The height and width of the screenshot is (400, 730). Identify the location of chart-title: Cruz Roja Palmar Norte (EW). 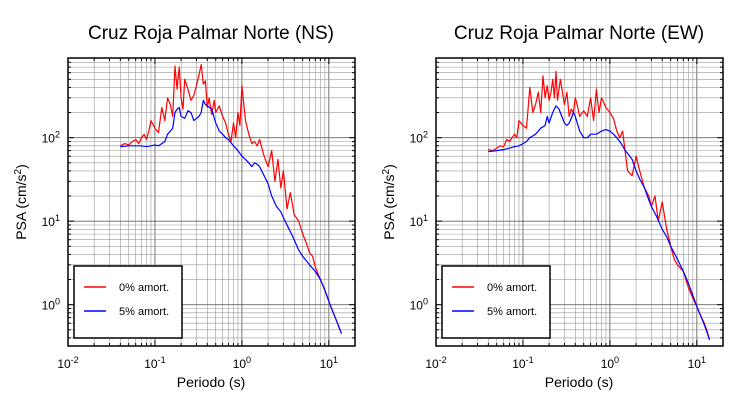
(579, 33).